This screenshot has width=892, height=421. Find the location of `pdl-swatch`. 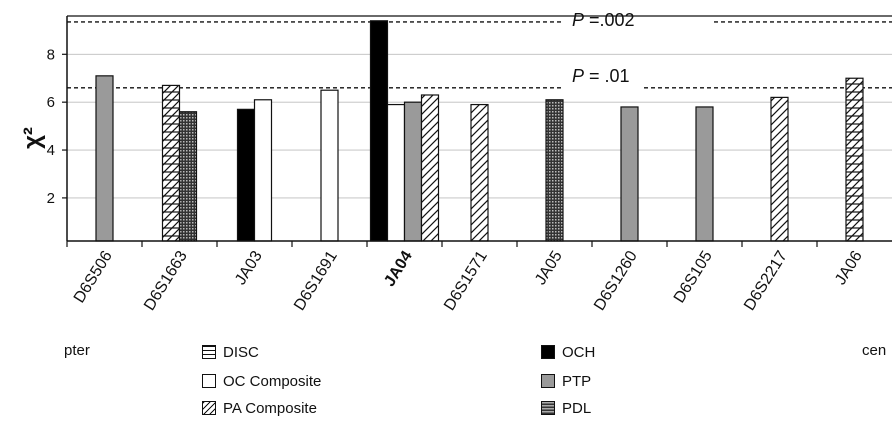

pdl-swatch is located at coordinates (548, 408).